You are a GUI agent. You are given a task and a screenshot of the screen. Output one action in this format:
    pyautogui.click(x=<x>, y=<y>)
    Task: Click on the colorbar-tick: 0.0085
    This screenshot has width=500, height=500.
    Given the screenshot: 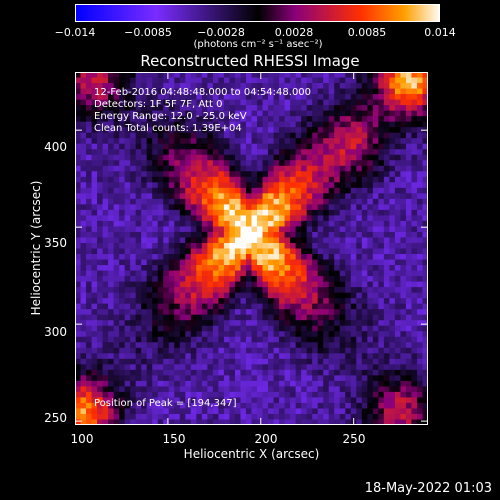 What is the action you would take?
    pyautogui.click(x=367, y=32)
    